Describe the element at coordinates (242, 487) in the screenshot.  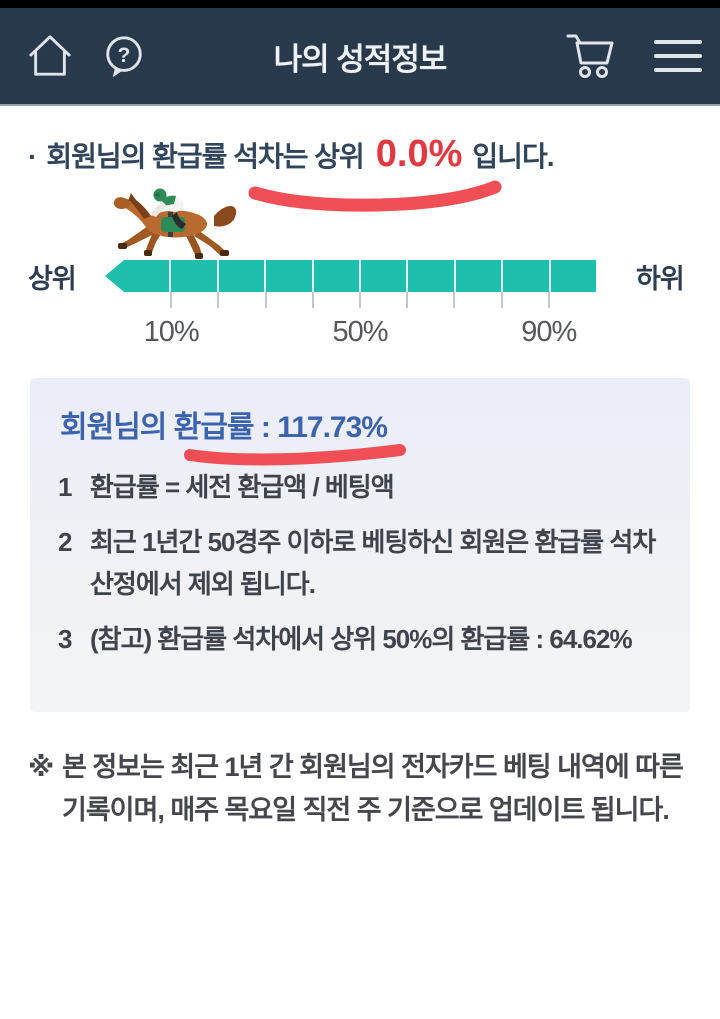
I see `item-text: 환급률 = 세전 환급액 / 베팅액` at that location.